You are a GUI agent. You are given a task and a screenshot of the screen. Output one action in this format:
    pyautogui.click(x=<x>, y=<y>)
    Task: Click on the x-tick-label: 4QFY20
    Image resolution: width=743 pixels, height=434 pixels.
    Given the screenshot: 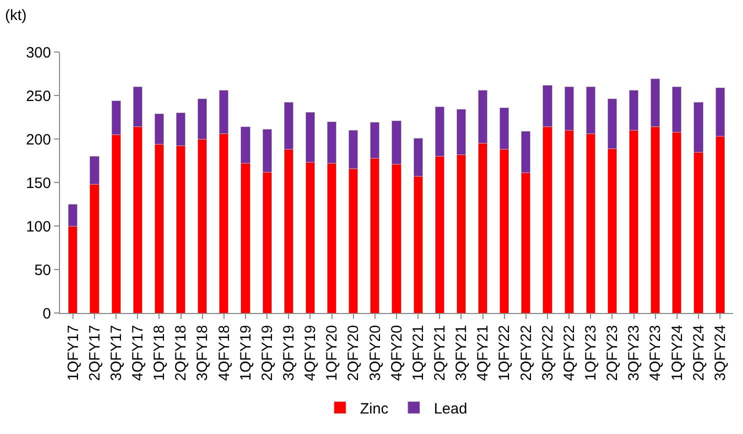 What is the action you would take?
    pyautogui.click(x=397, y=353)
    